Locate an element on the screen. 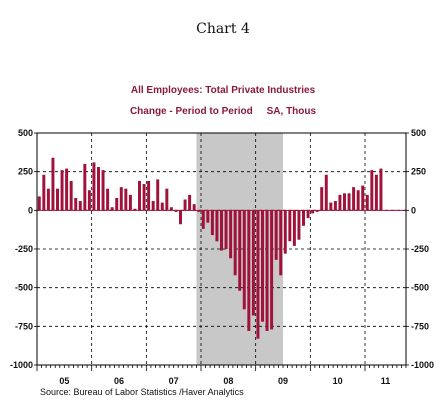 Image resolution: width=446 pixels, height=418 pixels. y-tick-label-right: 250 is located at coordinates (418, 172).